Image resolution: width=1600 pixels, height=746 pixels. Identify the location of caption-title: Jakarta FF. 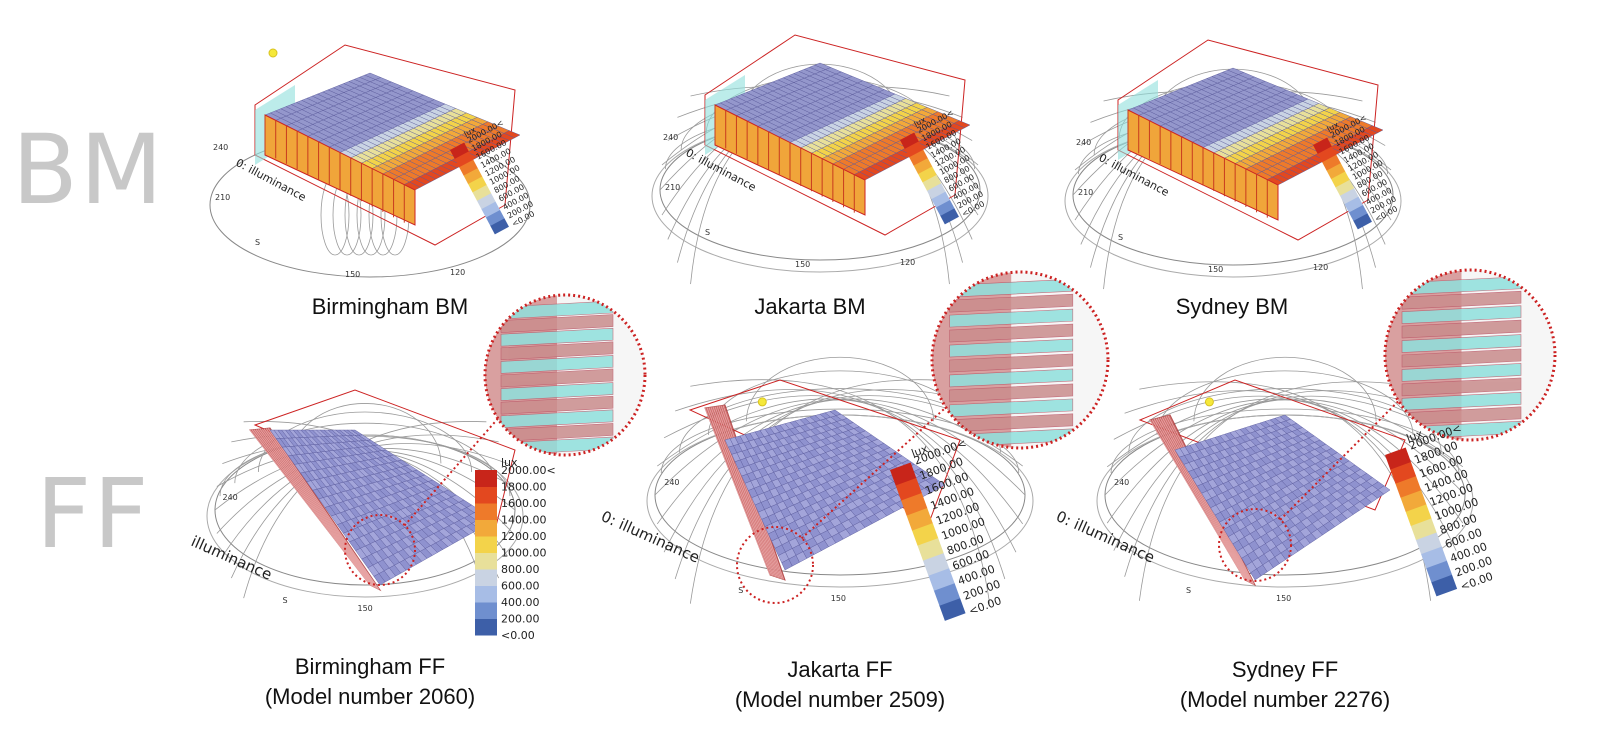
(840, 669).